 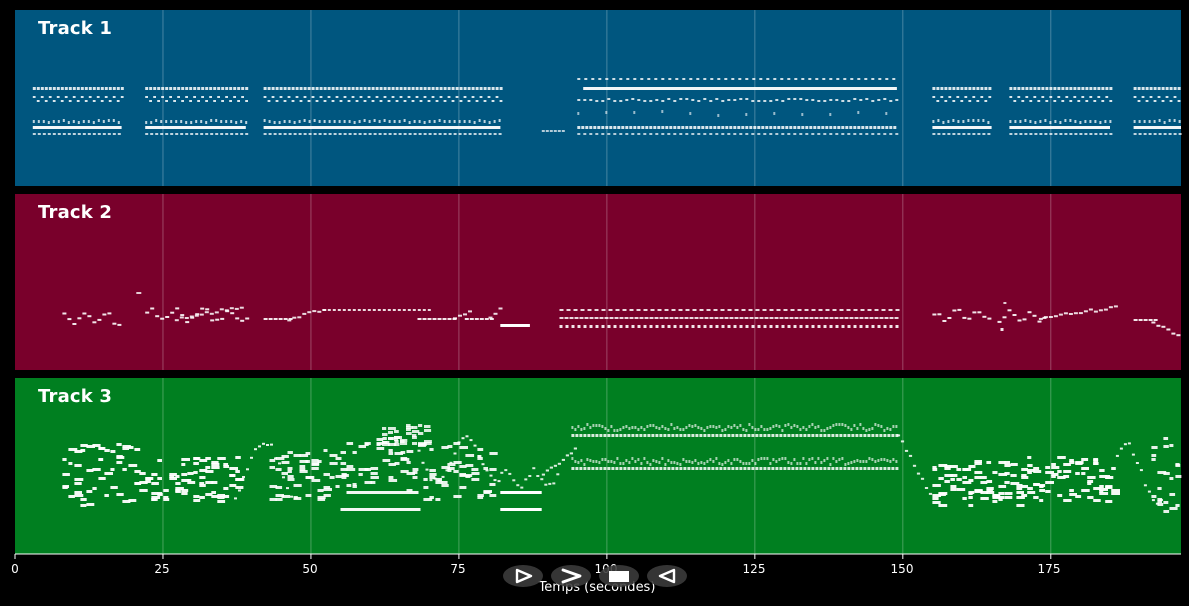 I want to click on x-tick-label: 75, so click(x=458, y=569).